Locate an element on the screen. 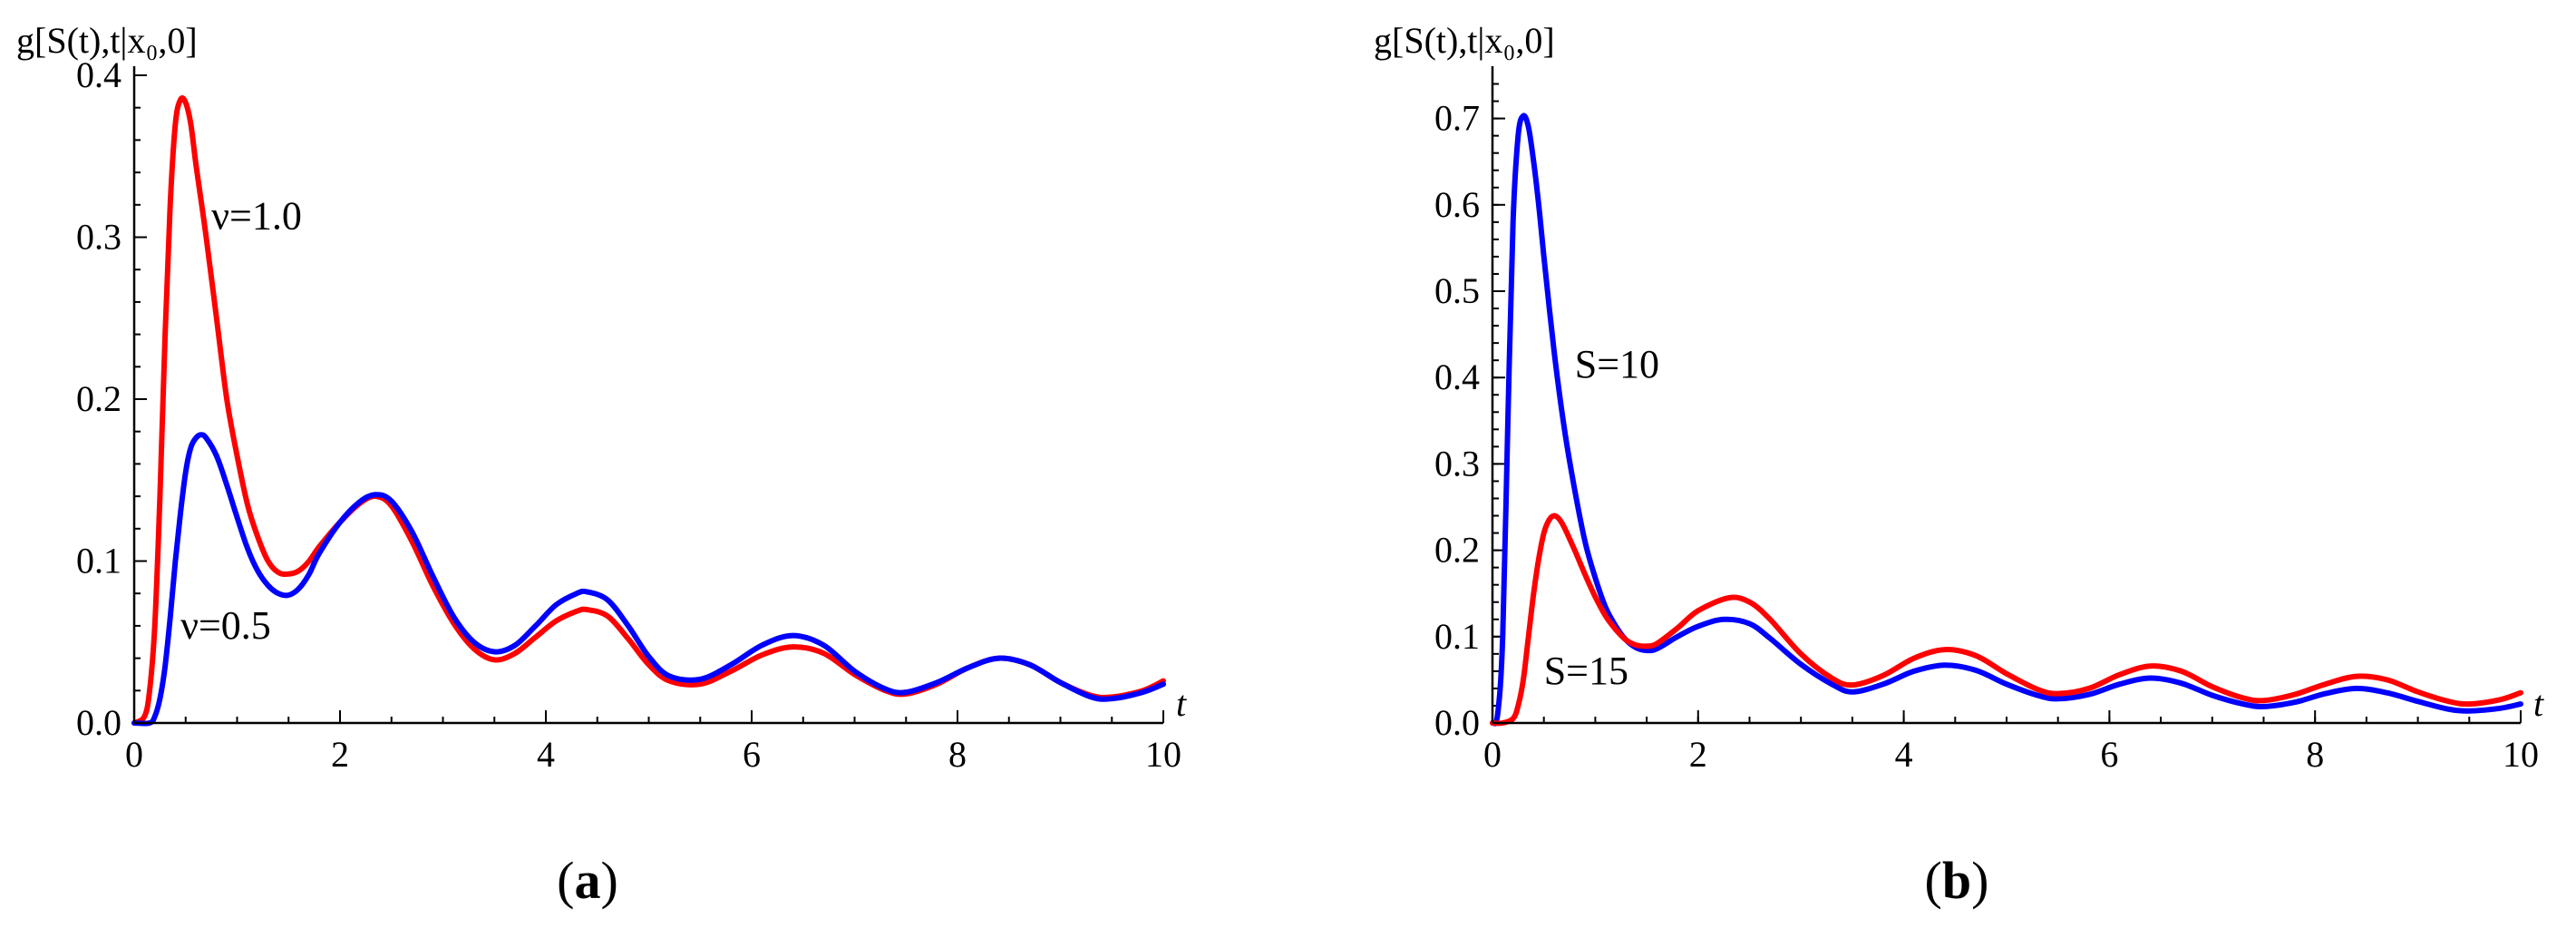 This screenshot has width=2576, height=928. curve-annotation: S=10 is located at coordinates (1617, 364).